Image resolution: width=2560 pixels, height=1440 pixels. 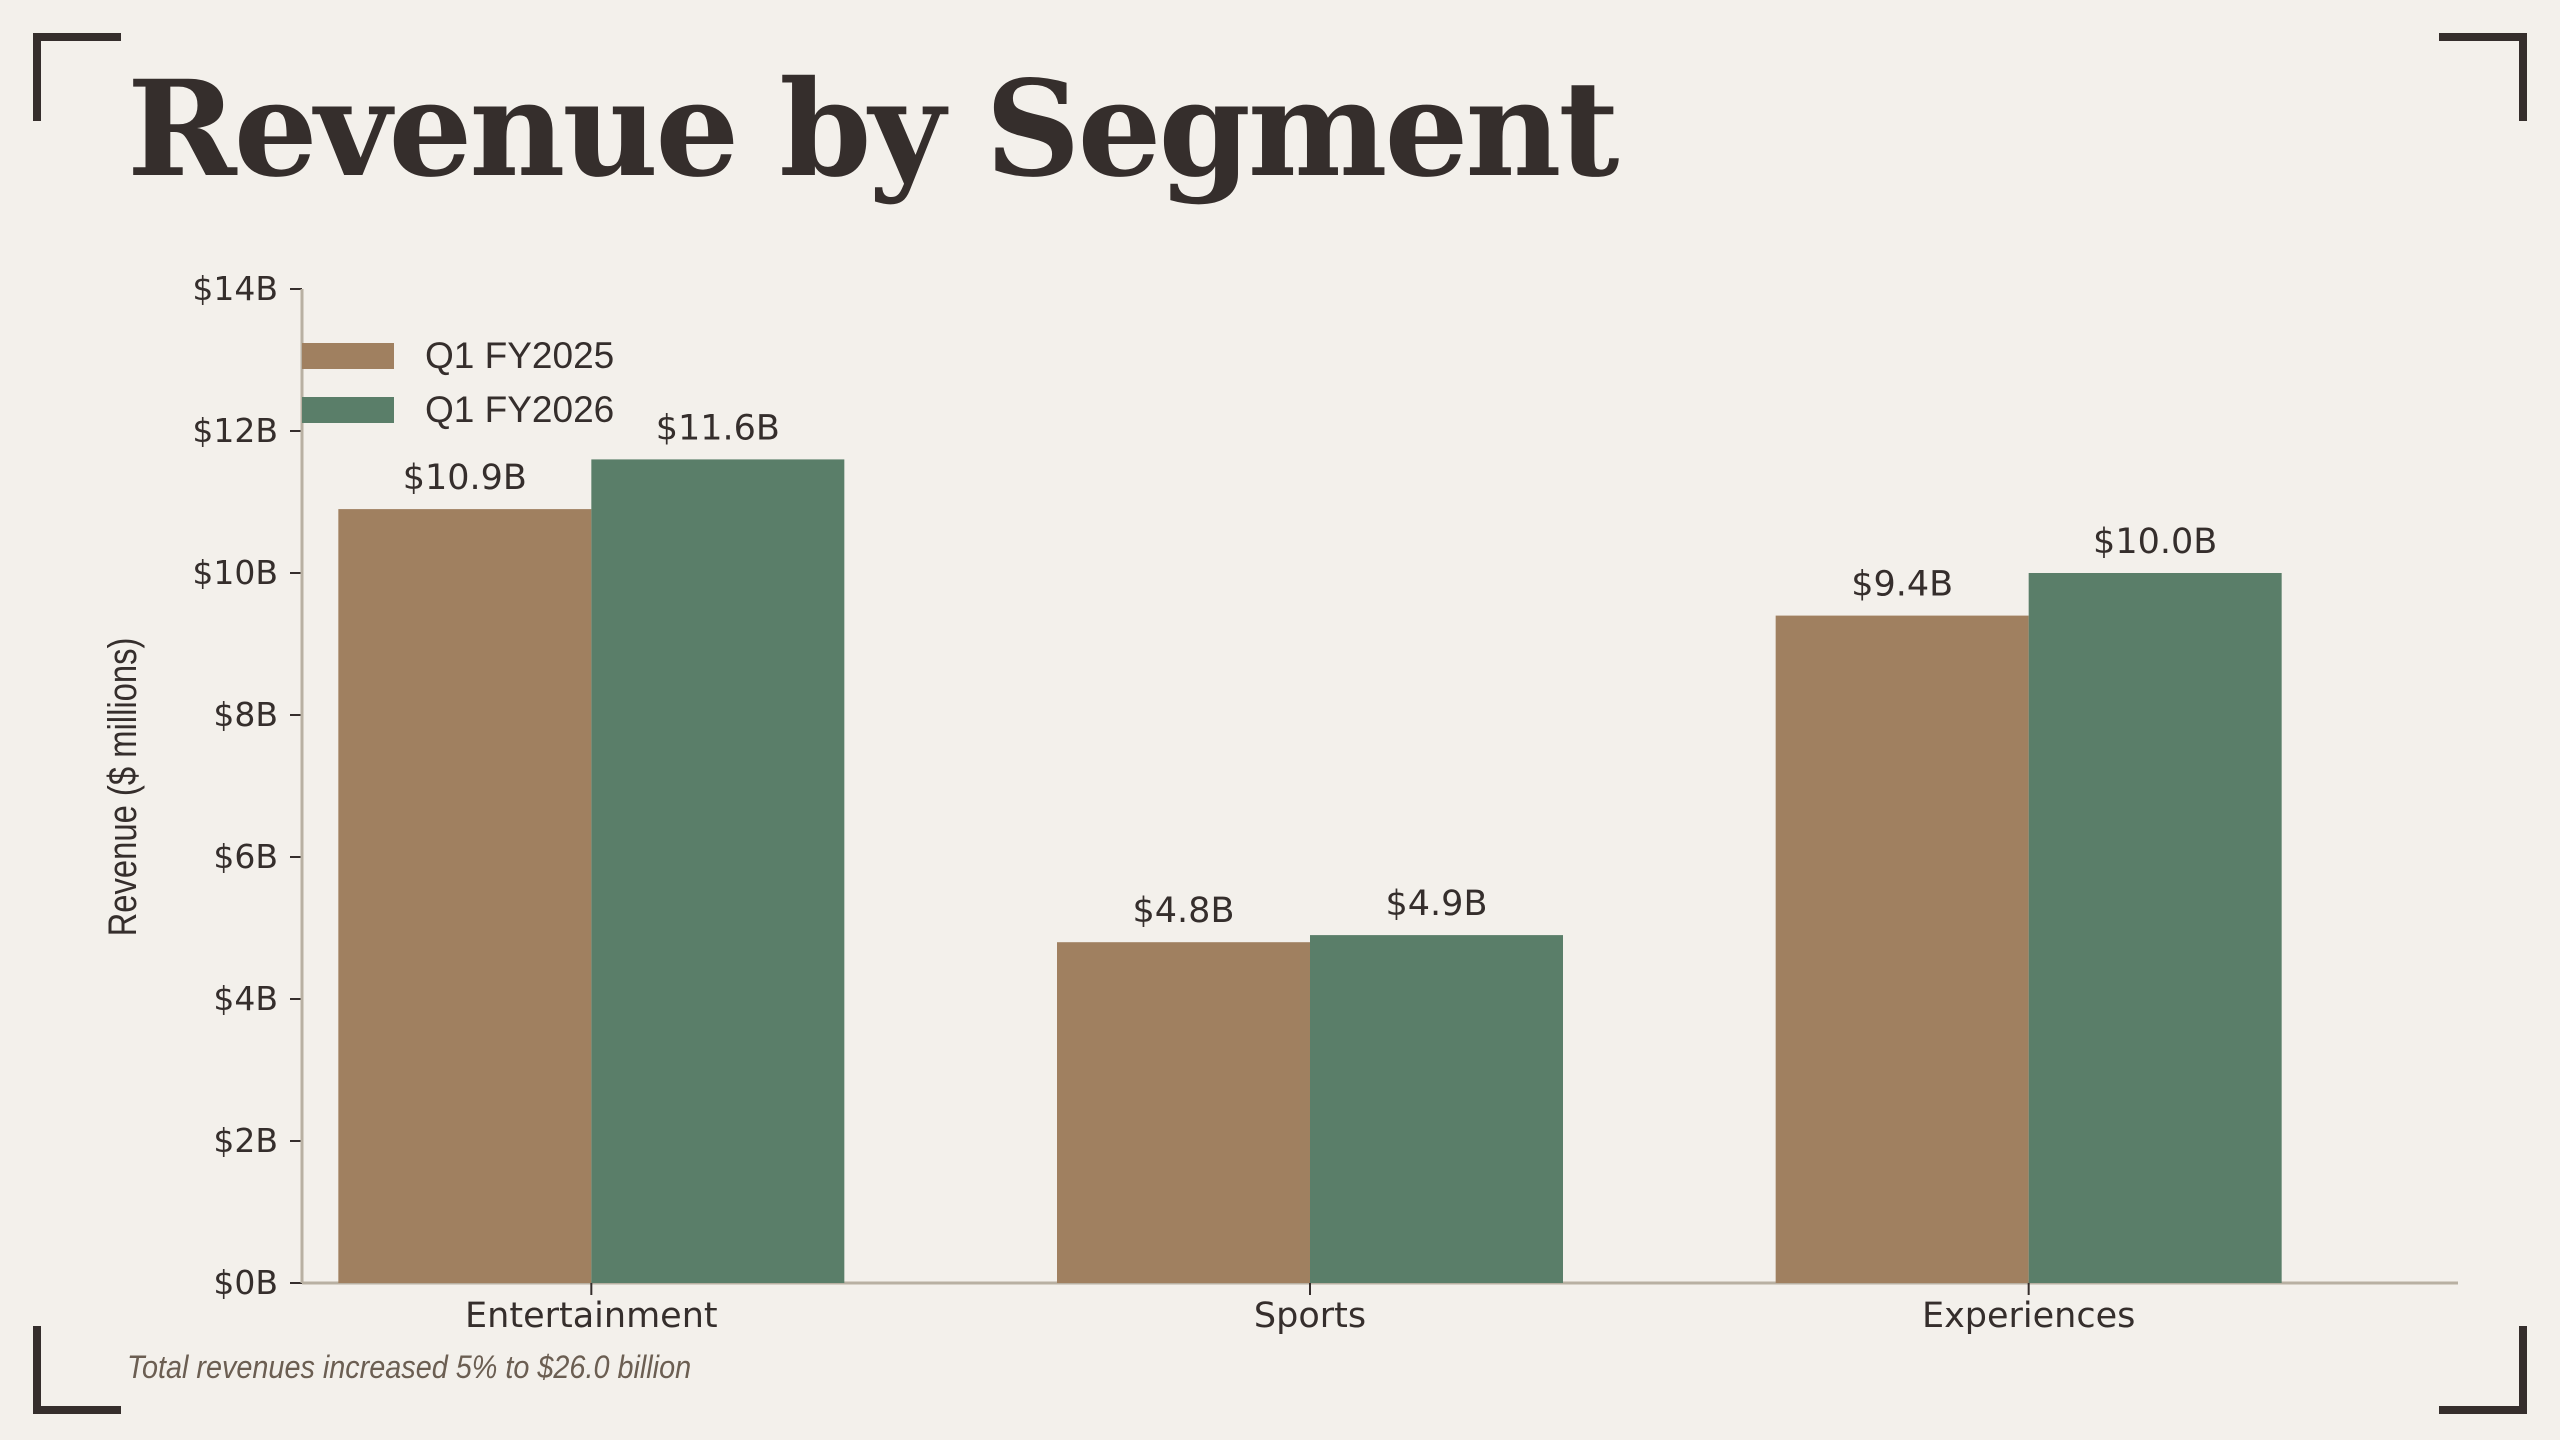 I want to click on data-label: $11.6B, so click(x=718, y=428).